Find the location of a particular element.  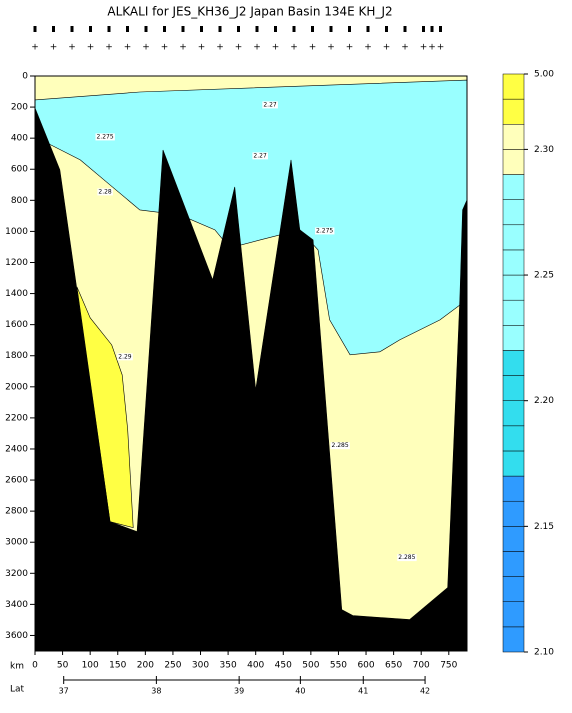

x-tick-label: 350 is located at coordinates (228, 666).